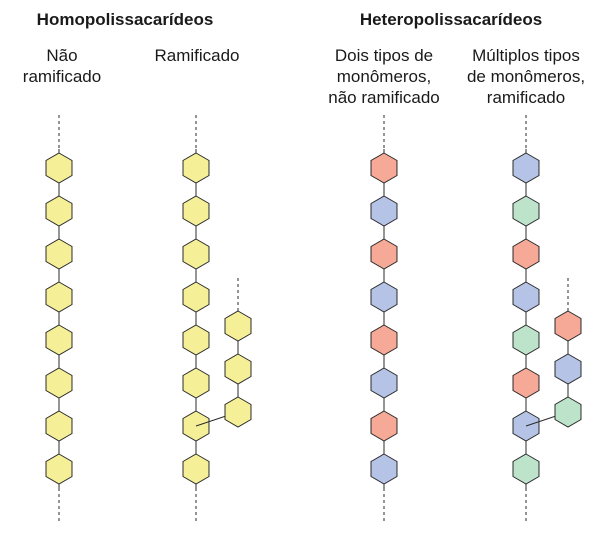 The height and width of the screenshot is (539, 611). What do you see at coordinates (526, 55) in the screenshot?
I see `label-line: Múltiplos tipos` at bounding box center [526, 55].